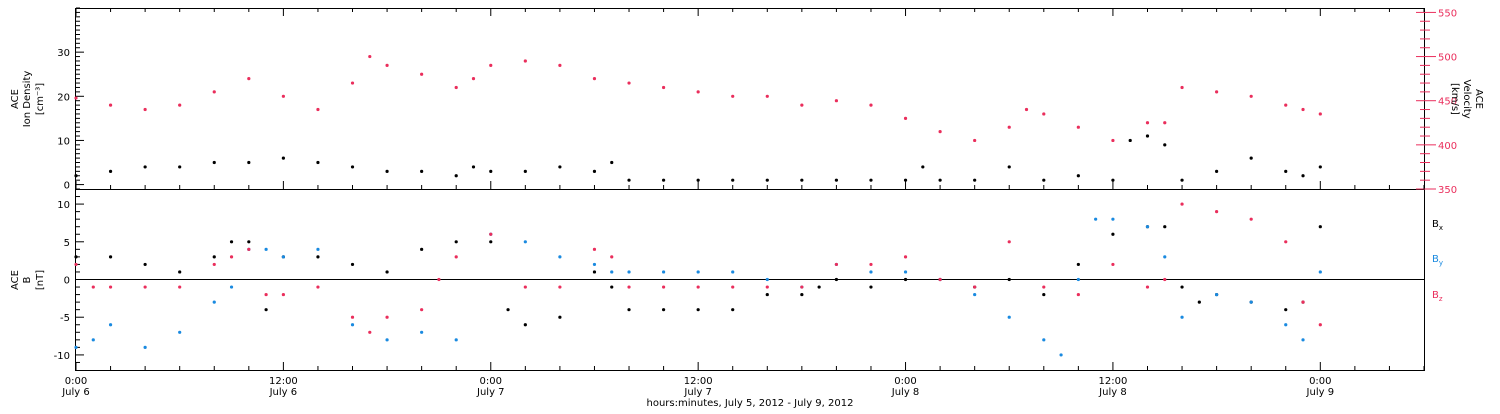 This screenshot has width=1500, height=414. I want to click on top-right-y-axis: 350 400 450 500 550, so click(1436, 102).